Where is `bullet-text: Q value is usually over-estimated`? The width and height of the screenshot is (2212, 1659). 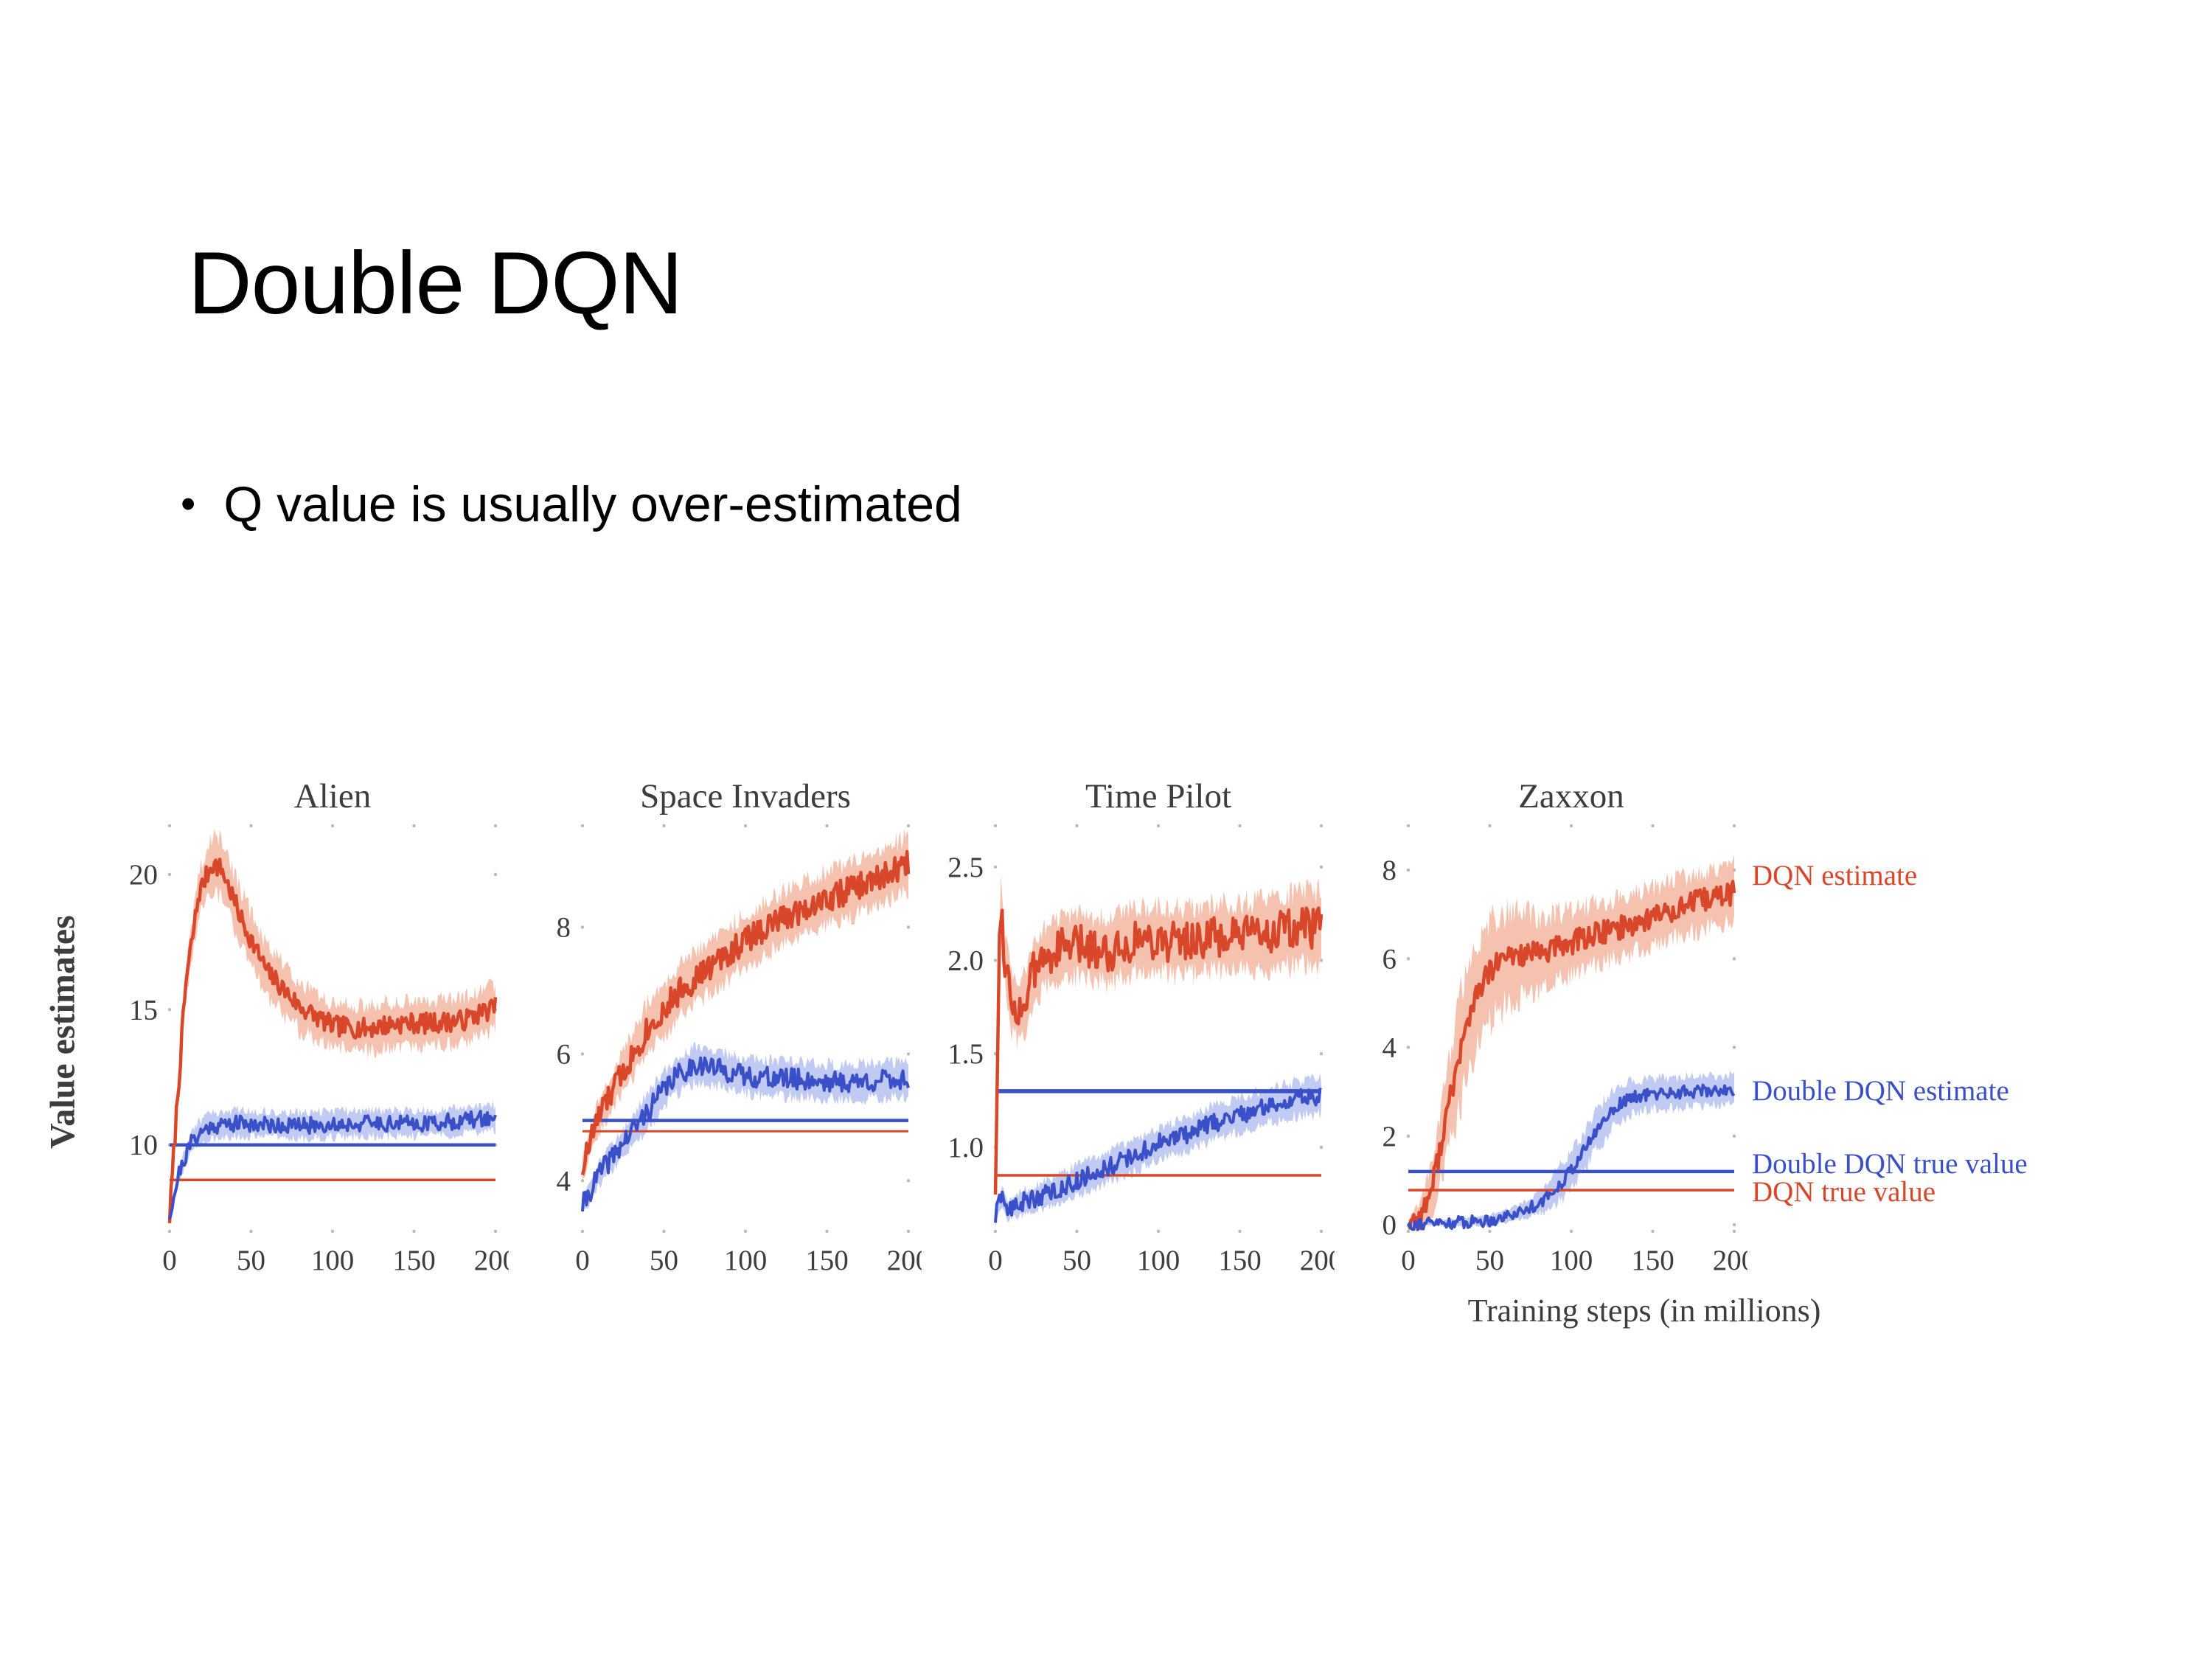
bullet-text: Q value is usually over-estimated is located at coordinates (592, 504).